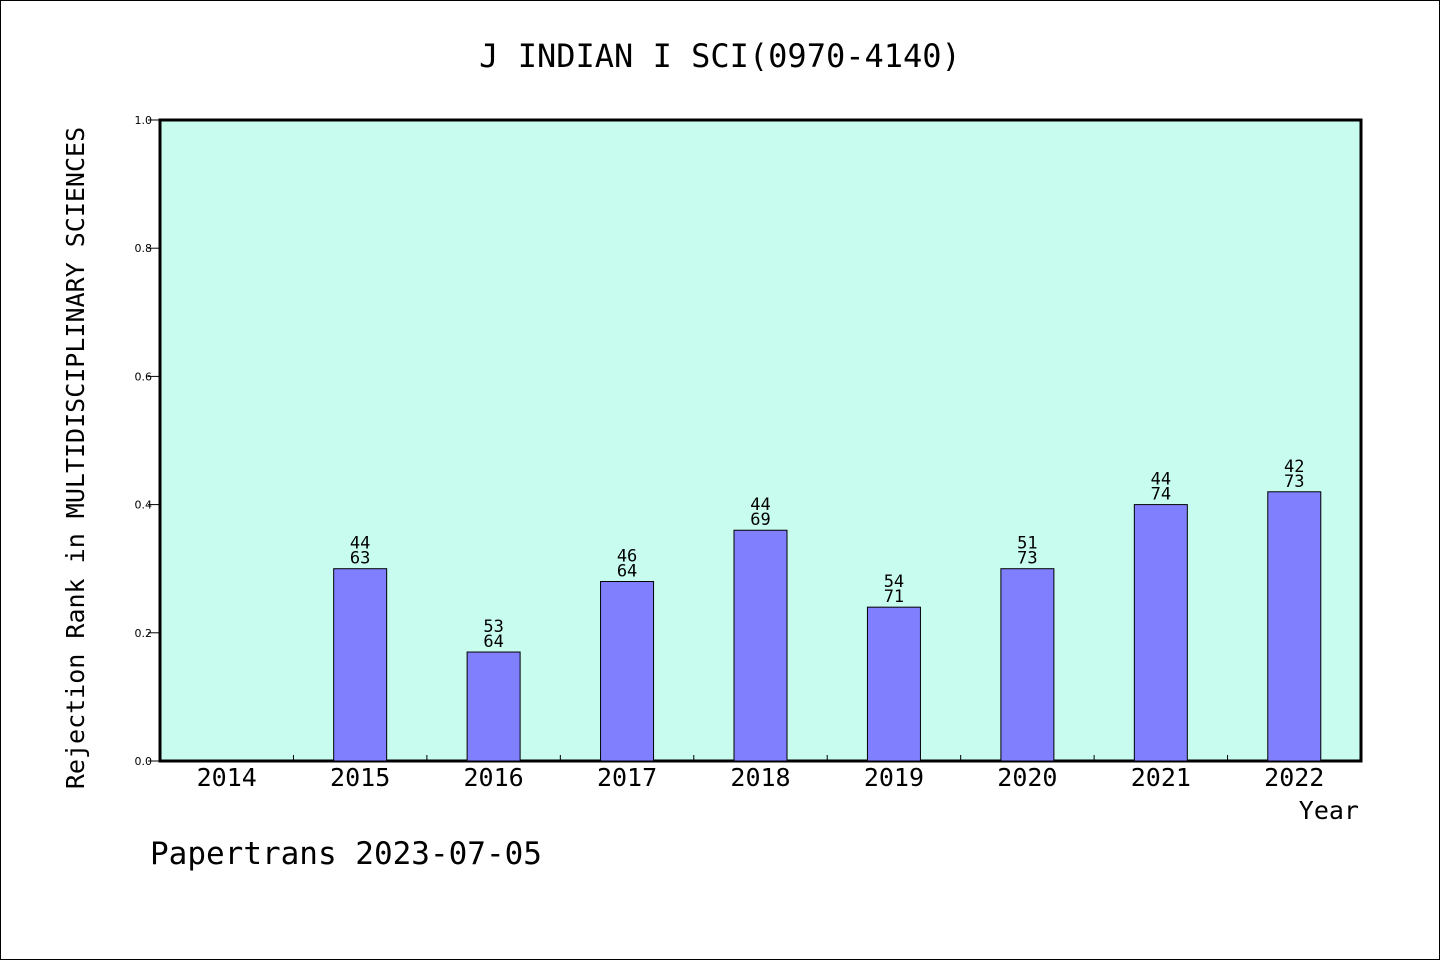 Image resolution: width=1440 pixels, height=960 pixels. Describe the element at coordinates (1329, 810) in the screenshot. I see `x-axis-label: Year` at that location.